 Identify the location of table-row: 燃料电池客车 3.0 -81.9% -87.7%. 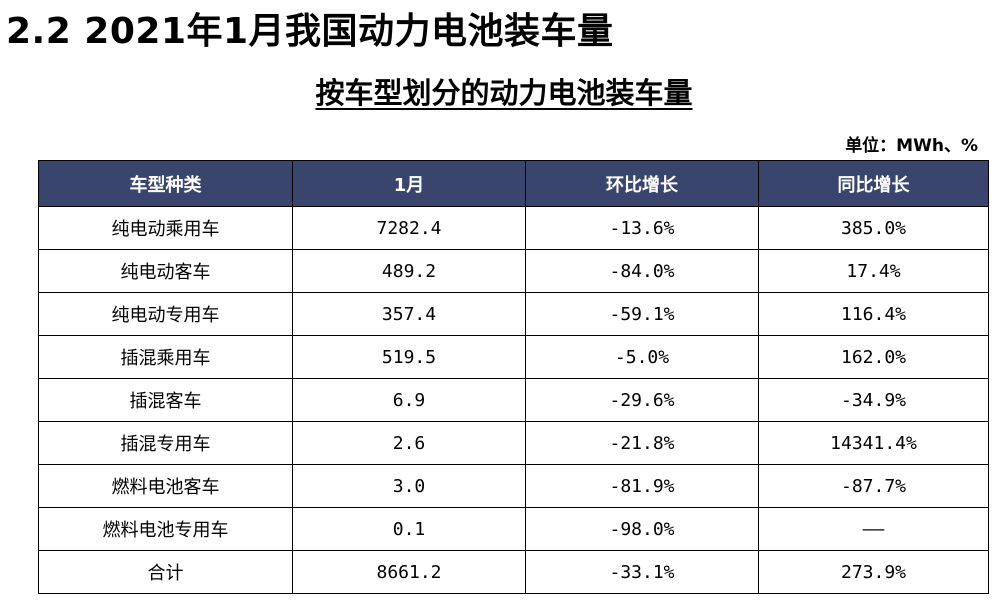
(513, 486).